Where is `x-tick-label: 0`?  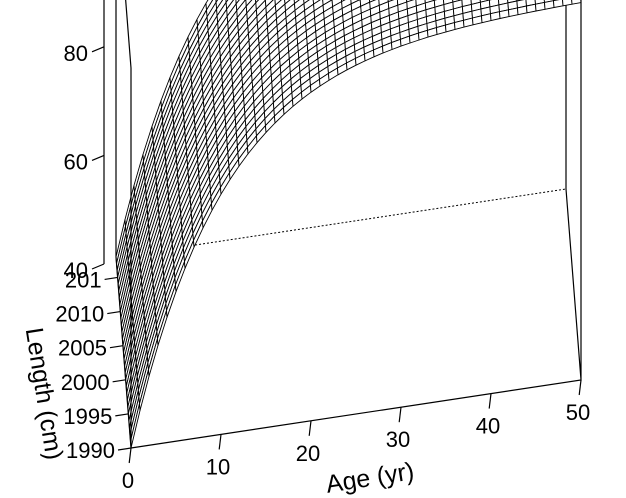
x-tick-label: 0 is located at coordinates (128, 480).